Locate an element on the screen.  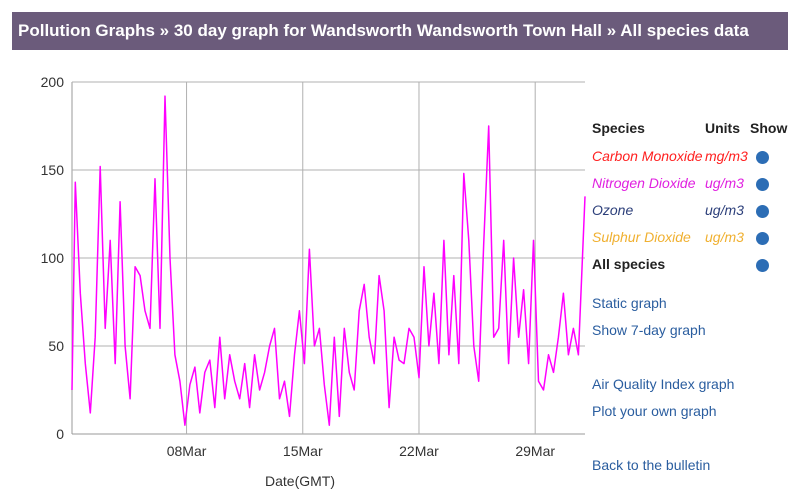
species-row-ozone: Ozone ug/m3 is located at coordinates (682, 213).